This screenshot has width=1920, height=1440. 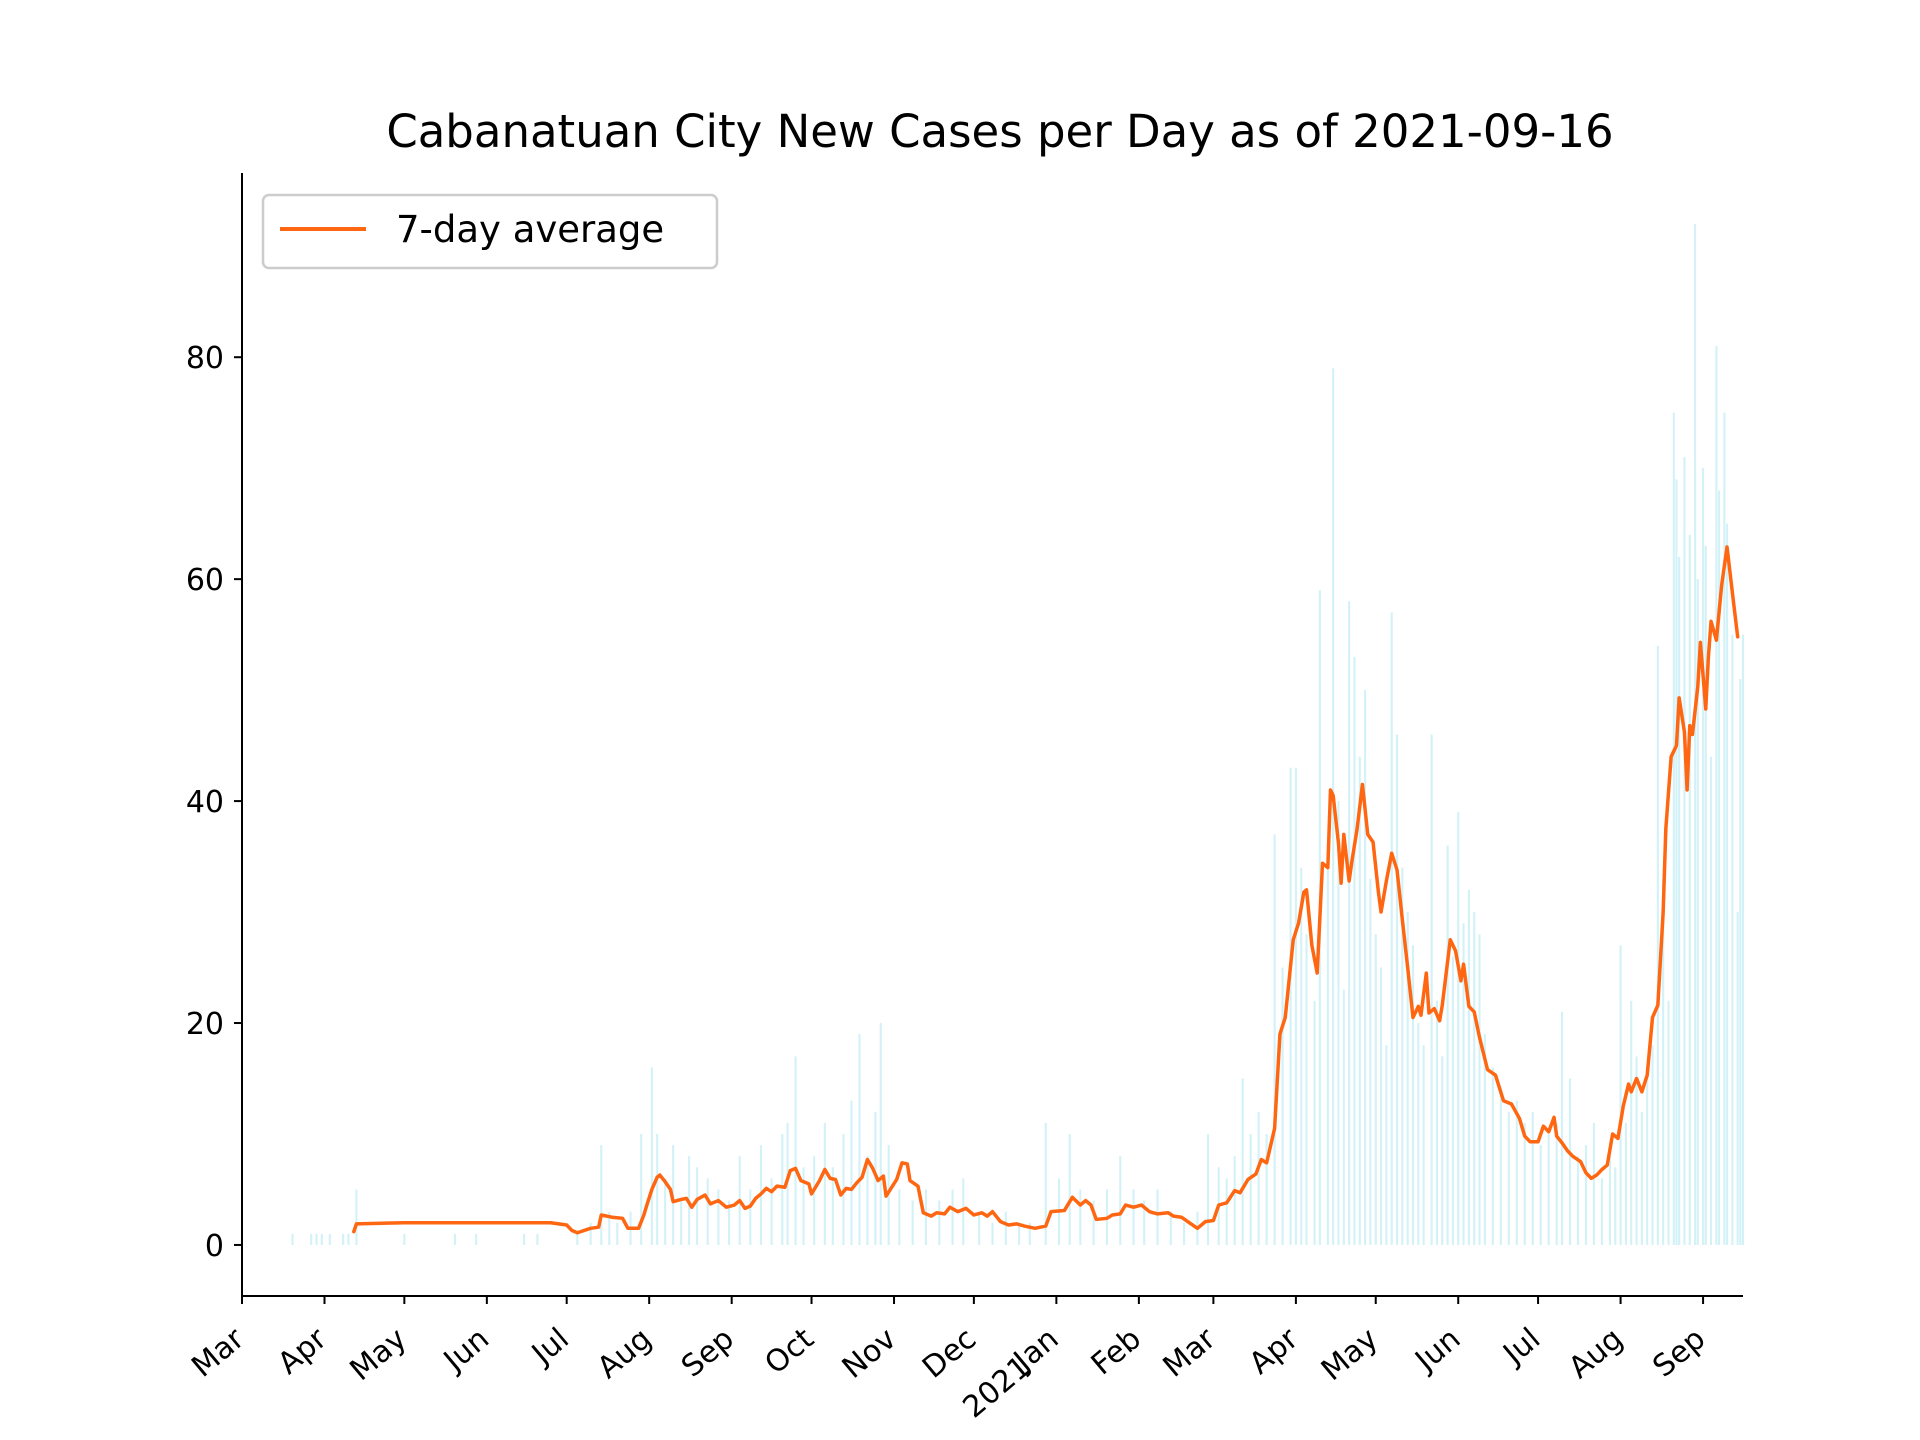 I want to click on y-tick-label: 20, so click(x=205, y=1024).